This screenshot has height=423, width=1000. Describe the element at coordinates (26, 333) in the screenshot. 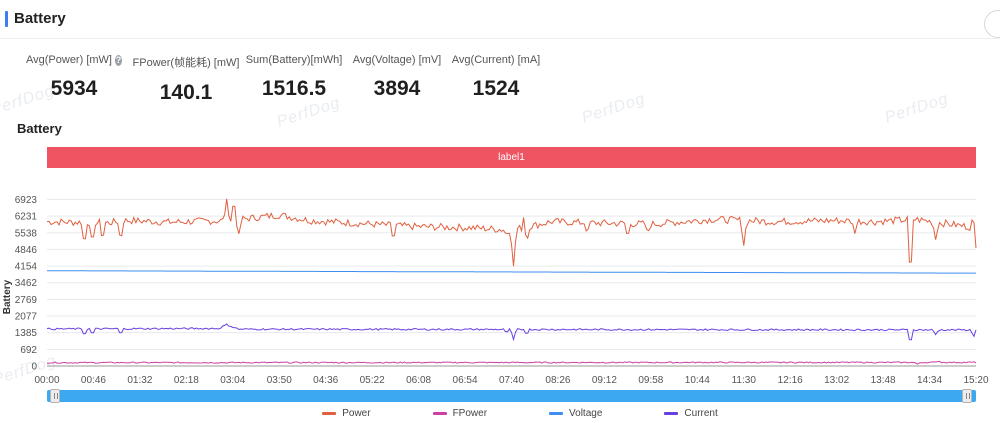

I see `y-tick-label: 1385` at that location.